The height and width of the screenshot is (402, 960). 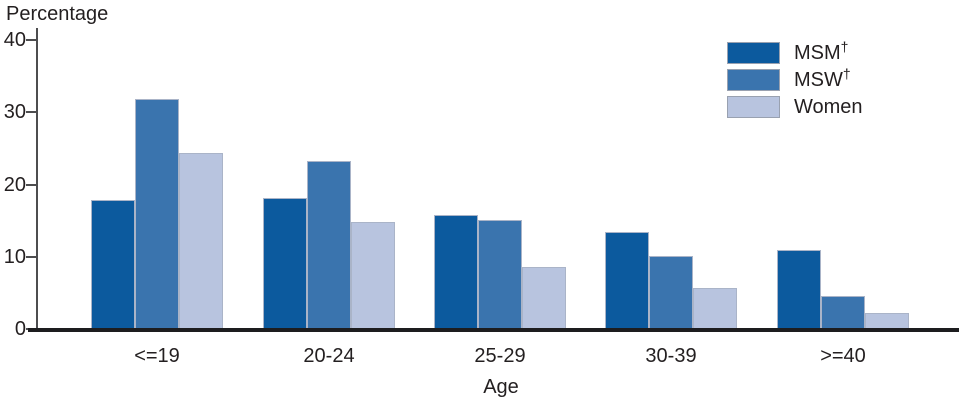 What do you see at coordinates (753, 80) in the screenshot?
I see `legend-swatch-msw` at bounding box center [753, 80].